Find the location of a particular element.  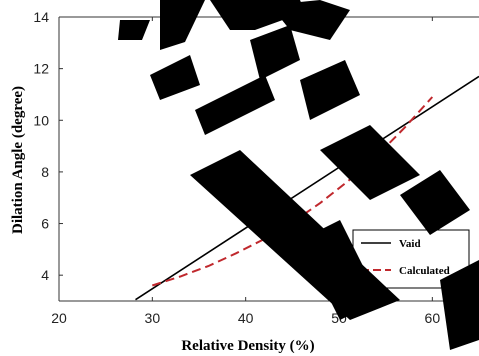

x-tick-label: 40 is located at coordinates (246, 318).